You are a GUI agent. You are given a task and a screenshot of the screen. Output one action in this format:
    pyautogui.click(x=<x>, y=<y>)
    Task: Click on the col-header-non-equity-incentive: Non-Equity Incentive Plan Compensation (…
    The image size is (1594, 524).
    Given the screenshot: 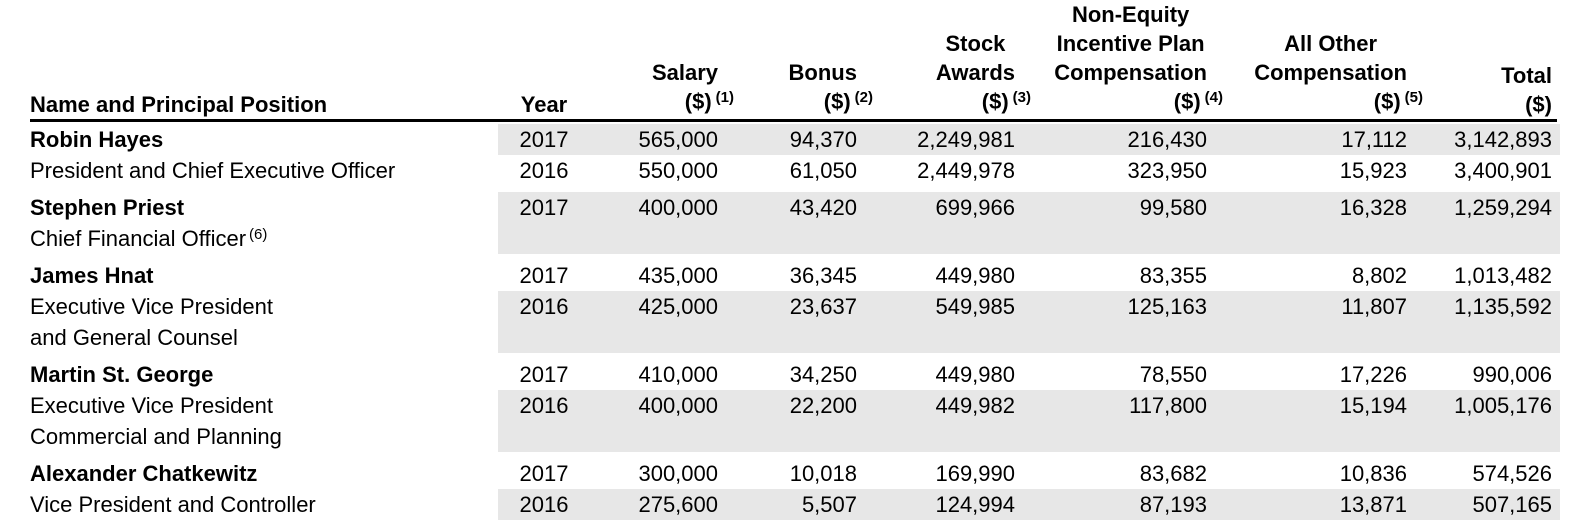 What is the action you would take?
    pyautogui.click(x=1119, y=59)
    